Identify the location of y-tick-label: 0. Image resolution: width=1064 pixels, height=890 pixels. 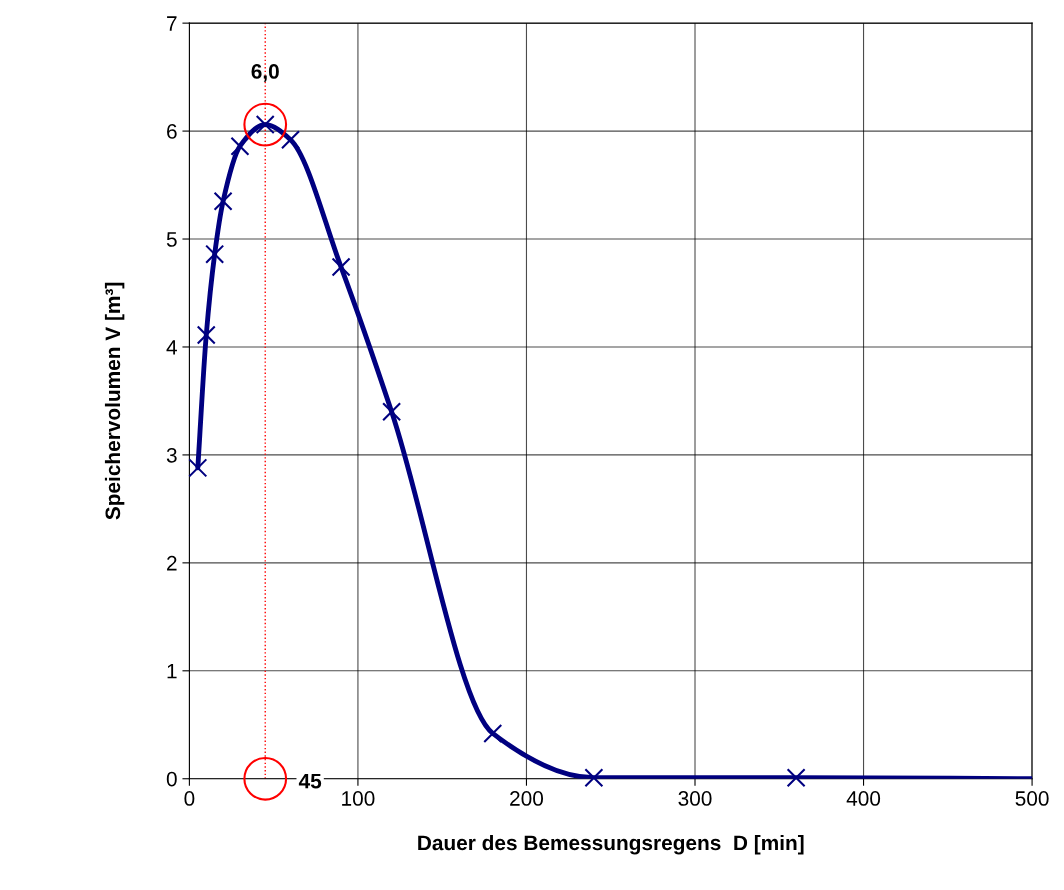
(171, 779).